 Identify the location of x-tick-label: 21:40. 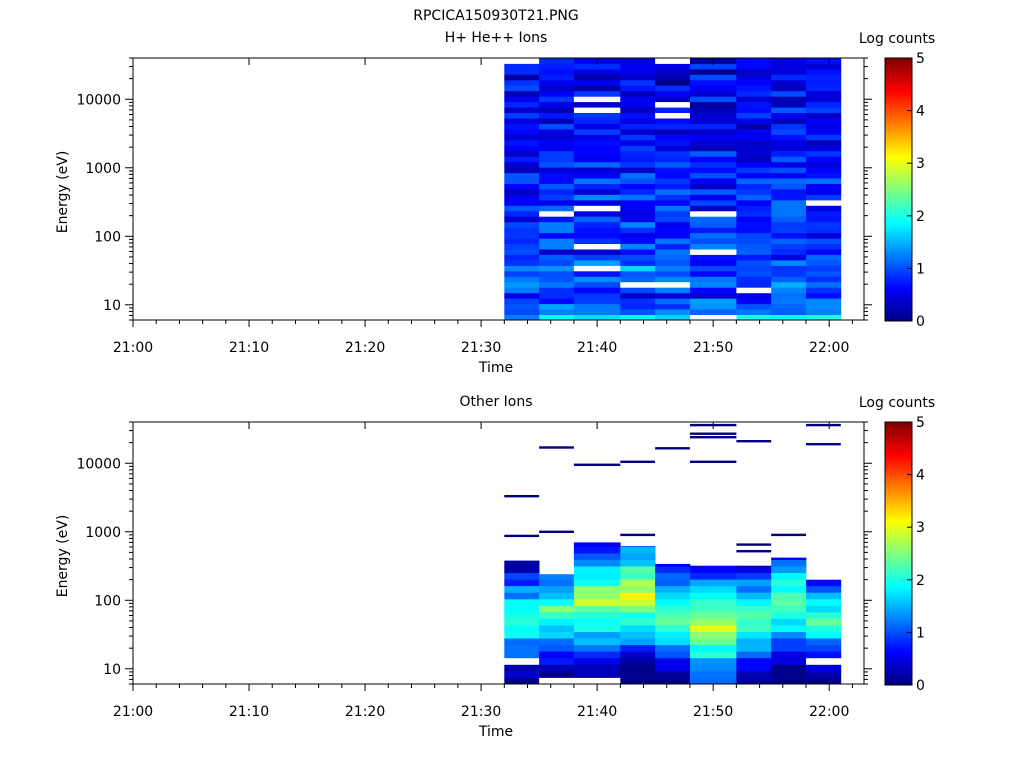
(597, 348).